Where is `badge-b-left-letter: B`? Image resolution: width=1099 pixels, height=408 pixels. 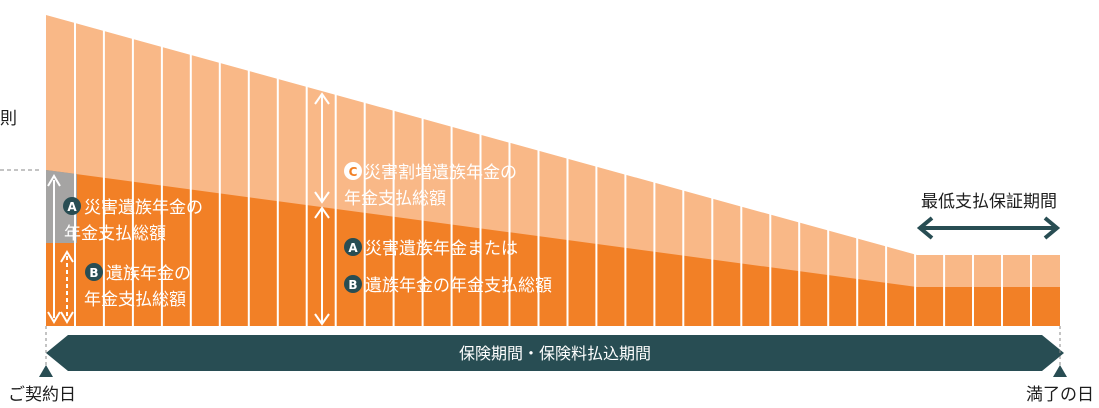
badge-b-left-letter: B is located at coordinates (93, 273).